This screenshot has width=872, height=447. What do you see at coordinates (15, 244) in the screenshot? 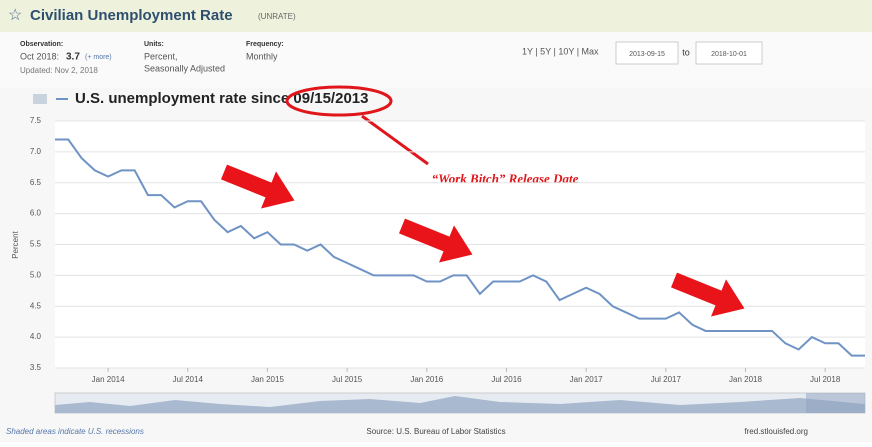
I see `y-axis-label: Percent` at bounding box center [15, 244].